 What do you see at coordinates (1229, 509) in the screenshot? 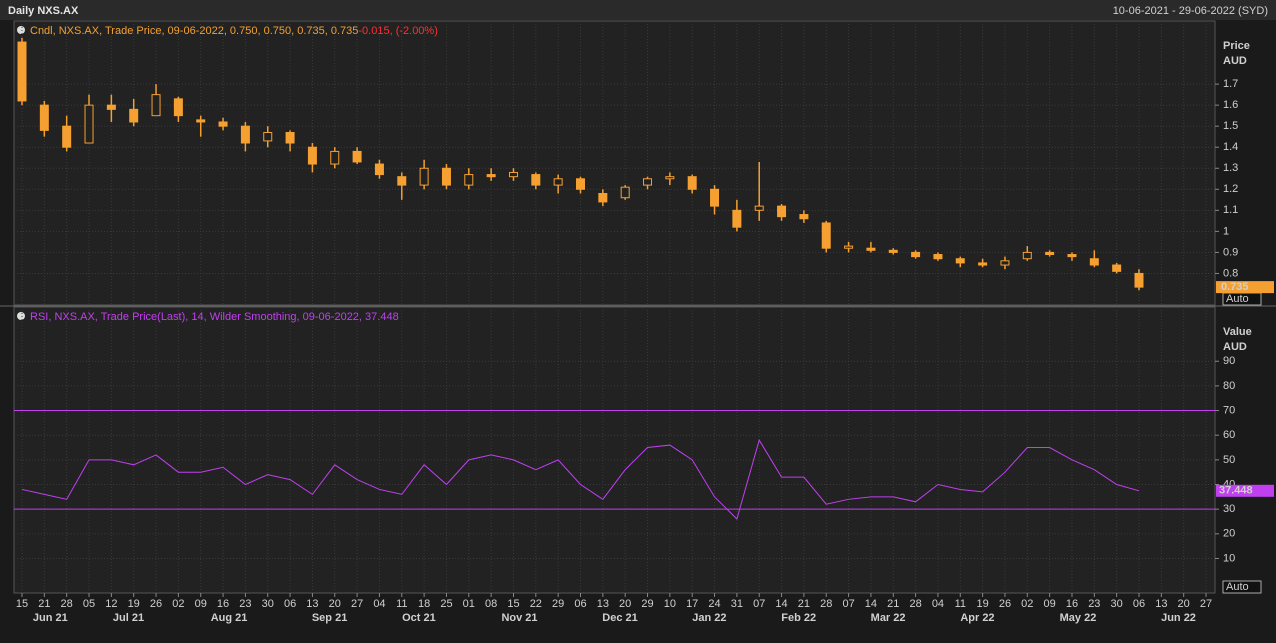
I see `y-tick-label: 30` at bounding box center [1229, 509].